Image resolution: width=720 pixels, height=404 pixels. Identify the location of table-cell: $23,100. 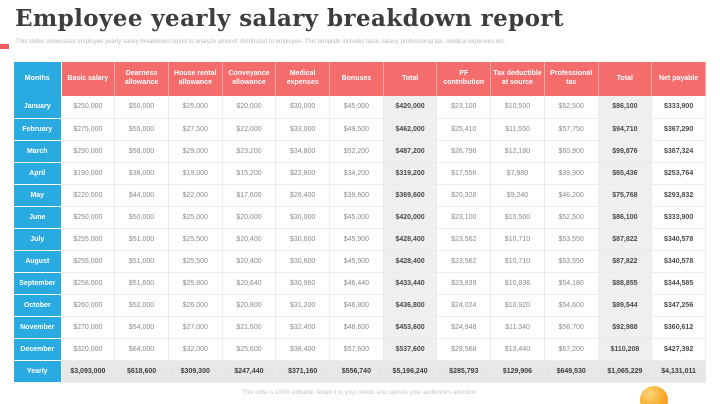
(464, 217).